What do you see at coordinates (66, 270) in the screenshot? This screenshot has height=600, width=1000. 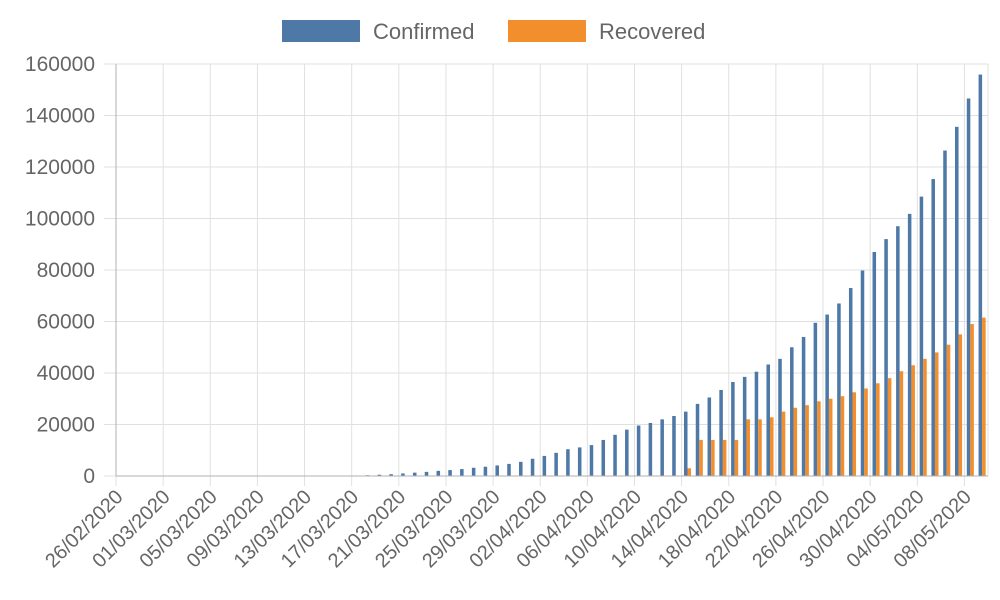 I see `y-tick-label: 80000` at bounding box center [66, 270].